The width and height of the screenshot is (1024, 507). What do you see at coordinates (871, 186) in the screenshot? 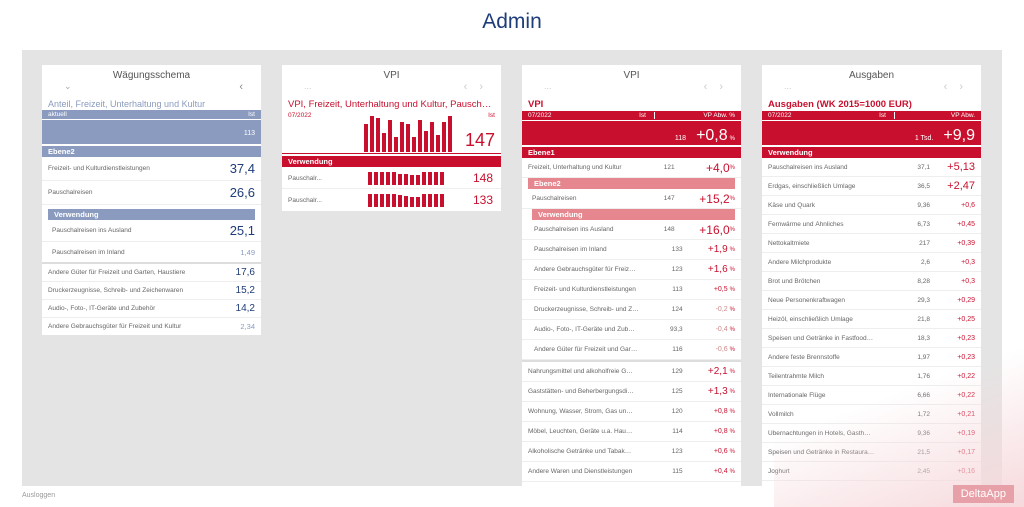
I see `table-row: Erdgas, einschließlich Umlage 36,5 +2,47` at bounding box center [871, 186].